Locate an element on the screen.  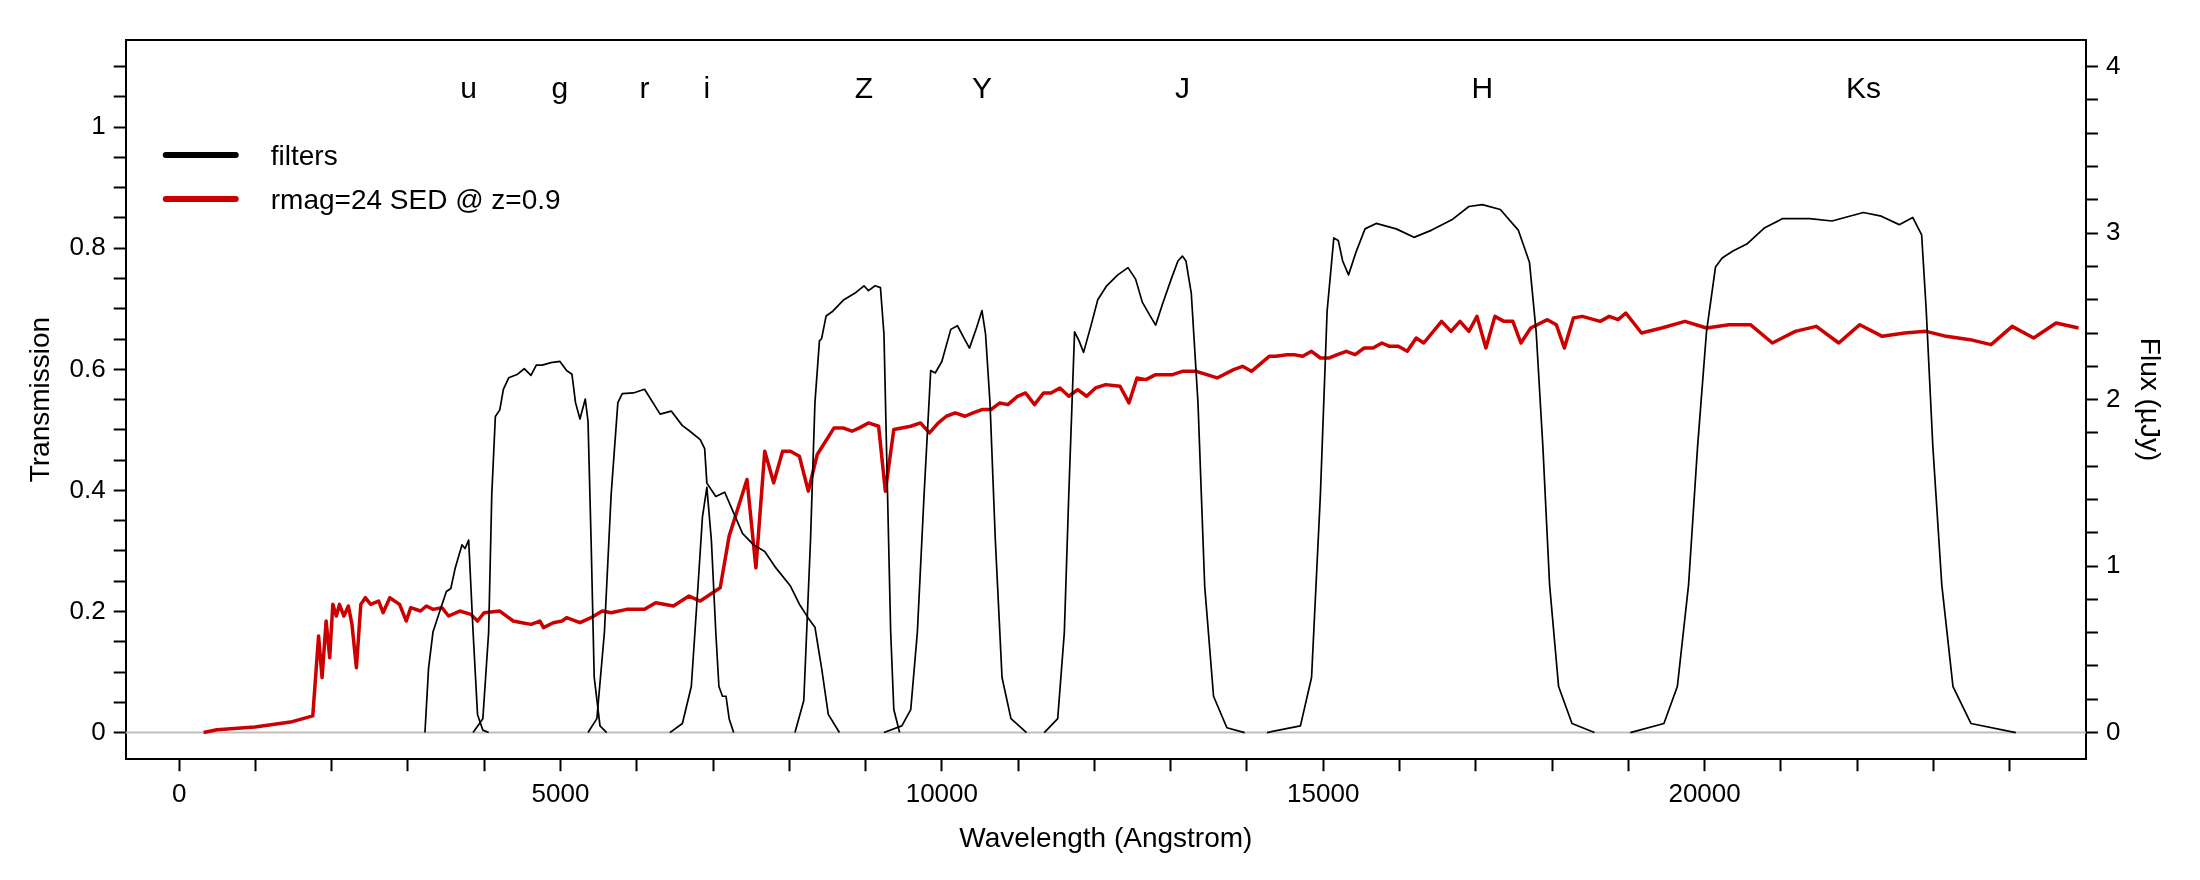
annotation: i is located at coordinates (707, 88).